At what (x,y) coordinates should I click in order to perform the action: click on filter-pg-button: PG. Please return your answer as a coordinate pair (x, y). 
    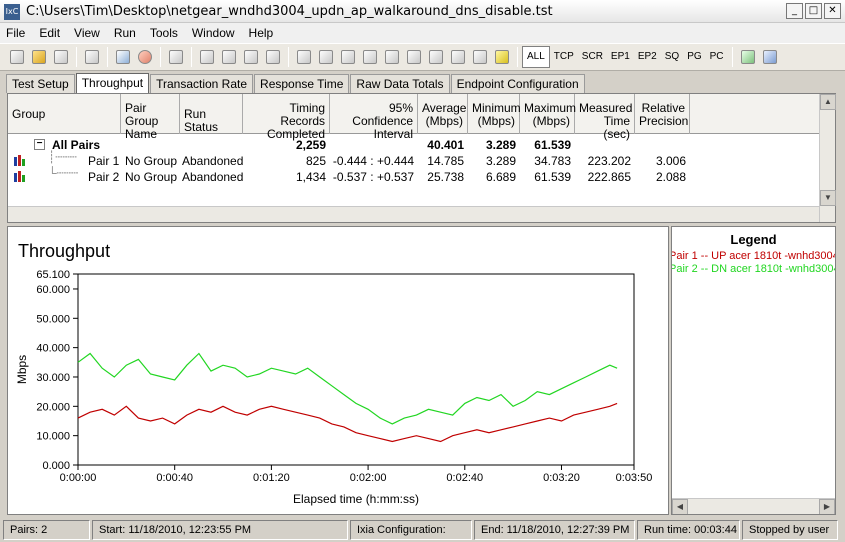
    Looking at the image, I should click on (694, 56).